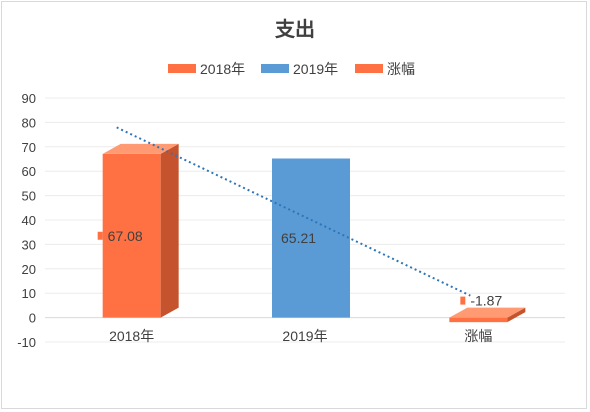 The width and height of the screenshot is (590, 412). I want to click on legend-label-2019: 2019年, so click(315, 69).